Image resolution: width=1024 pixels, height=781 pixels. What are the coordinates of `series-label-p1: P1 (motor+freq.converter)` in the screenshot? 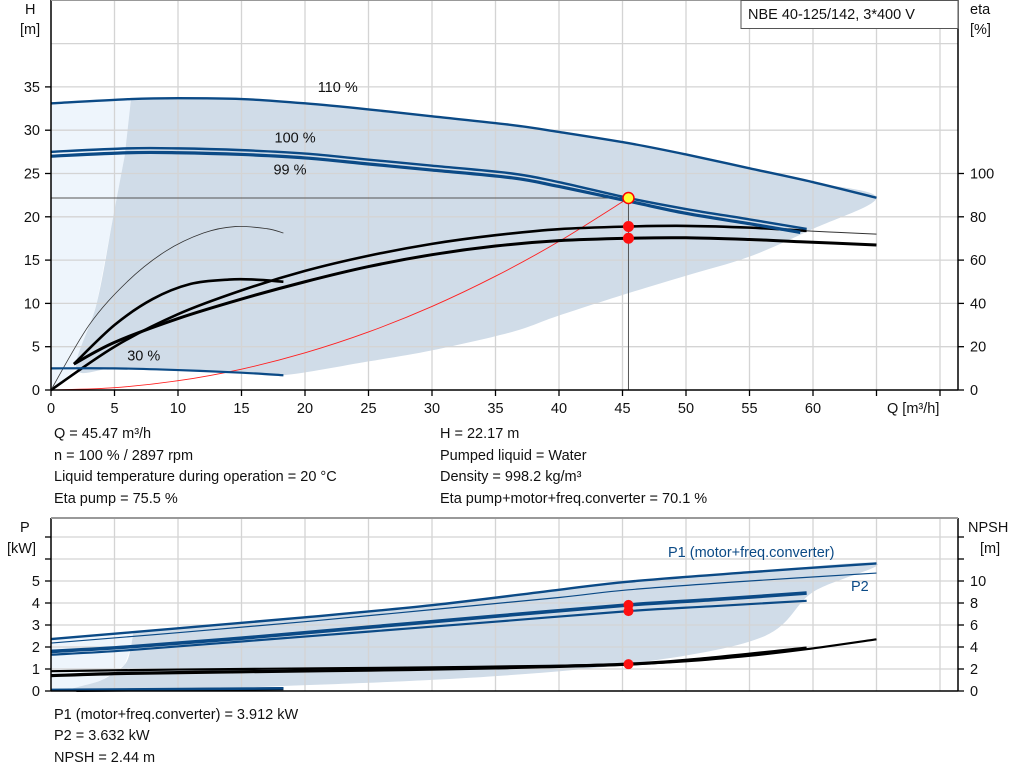 It's located at (751, 553).